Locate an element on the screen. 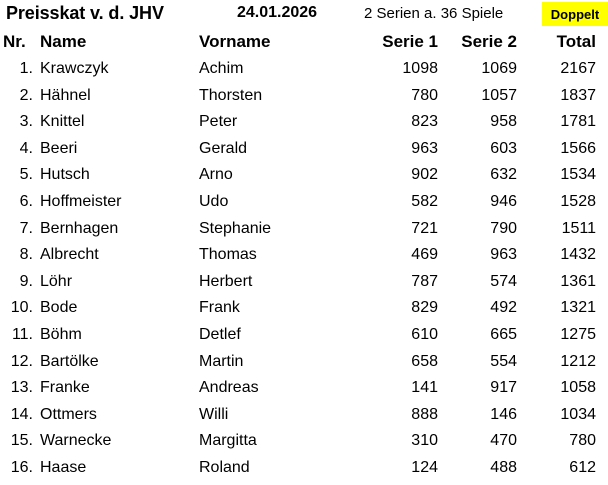 The height and width of the screenshot is (485, 608). cell-name: Franke is located at coordinates (65, 388).